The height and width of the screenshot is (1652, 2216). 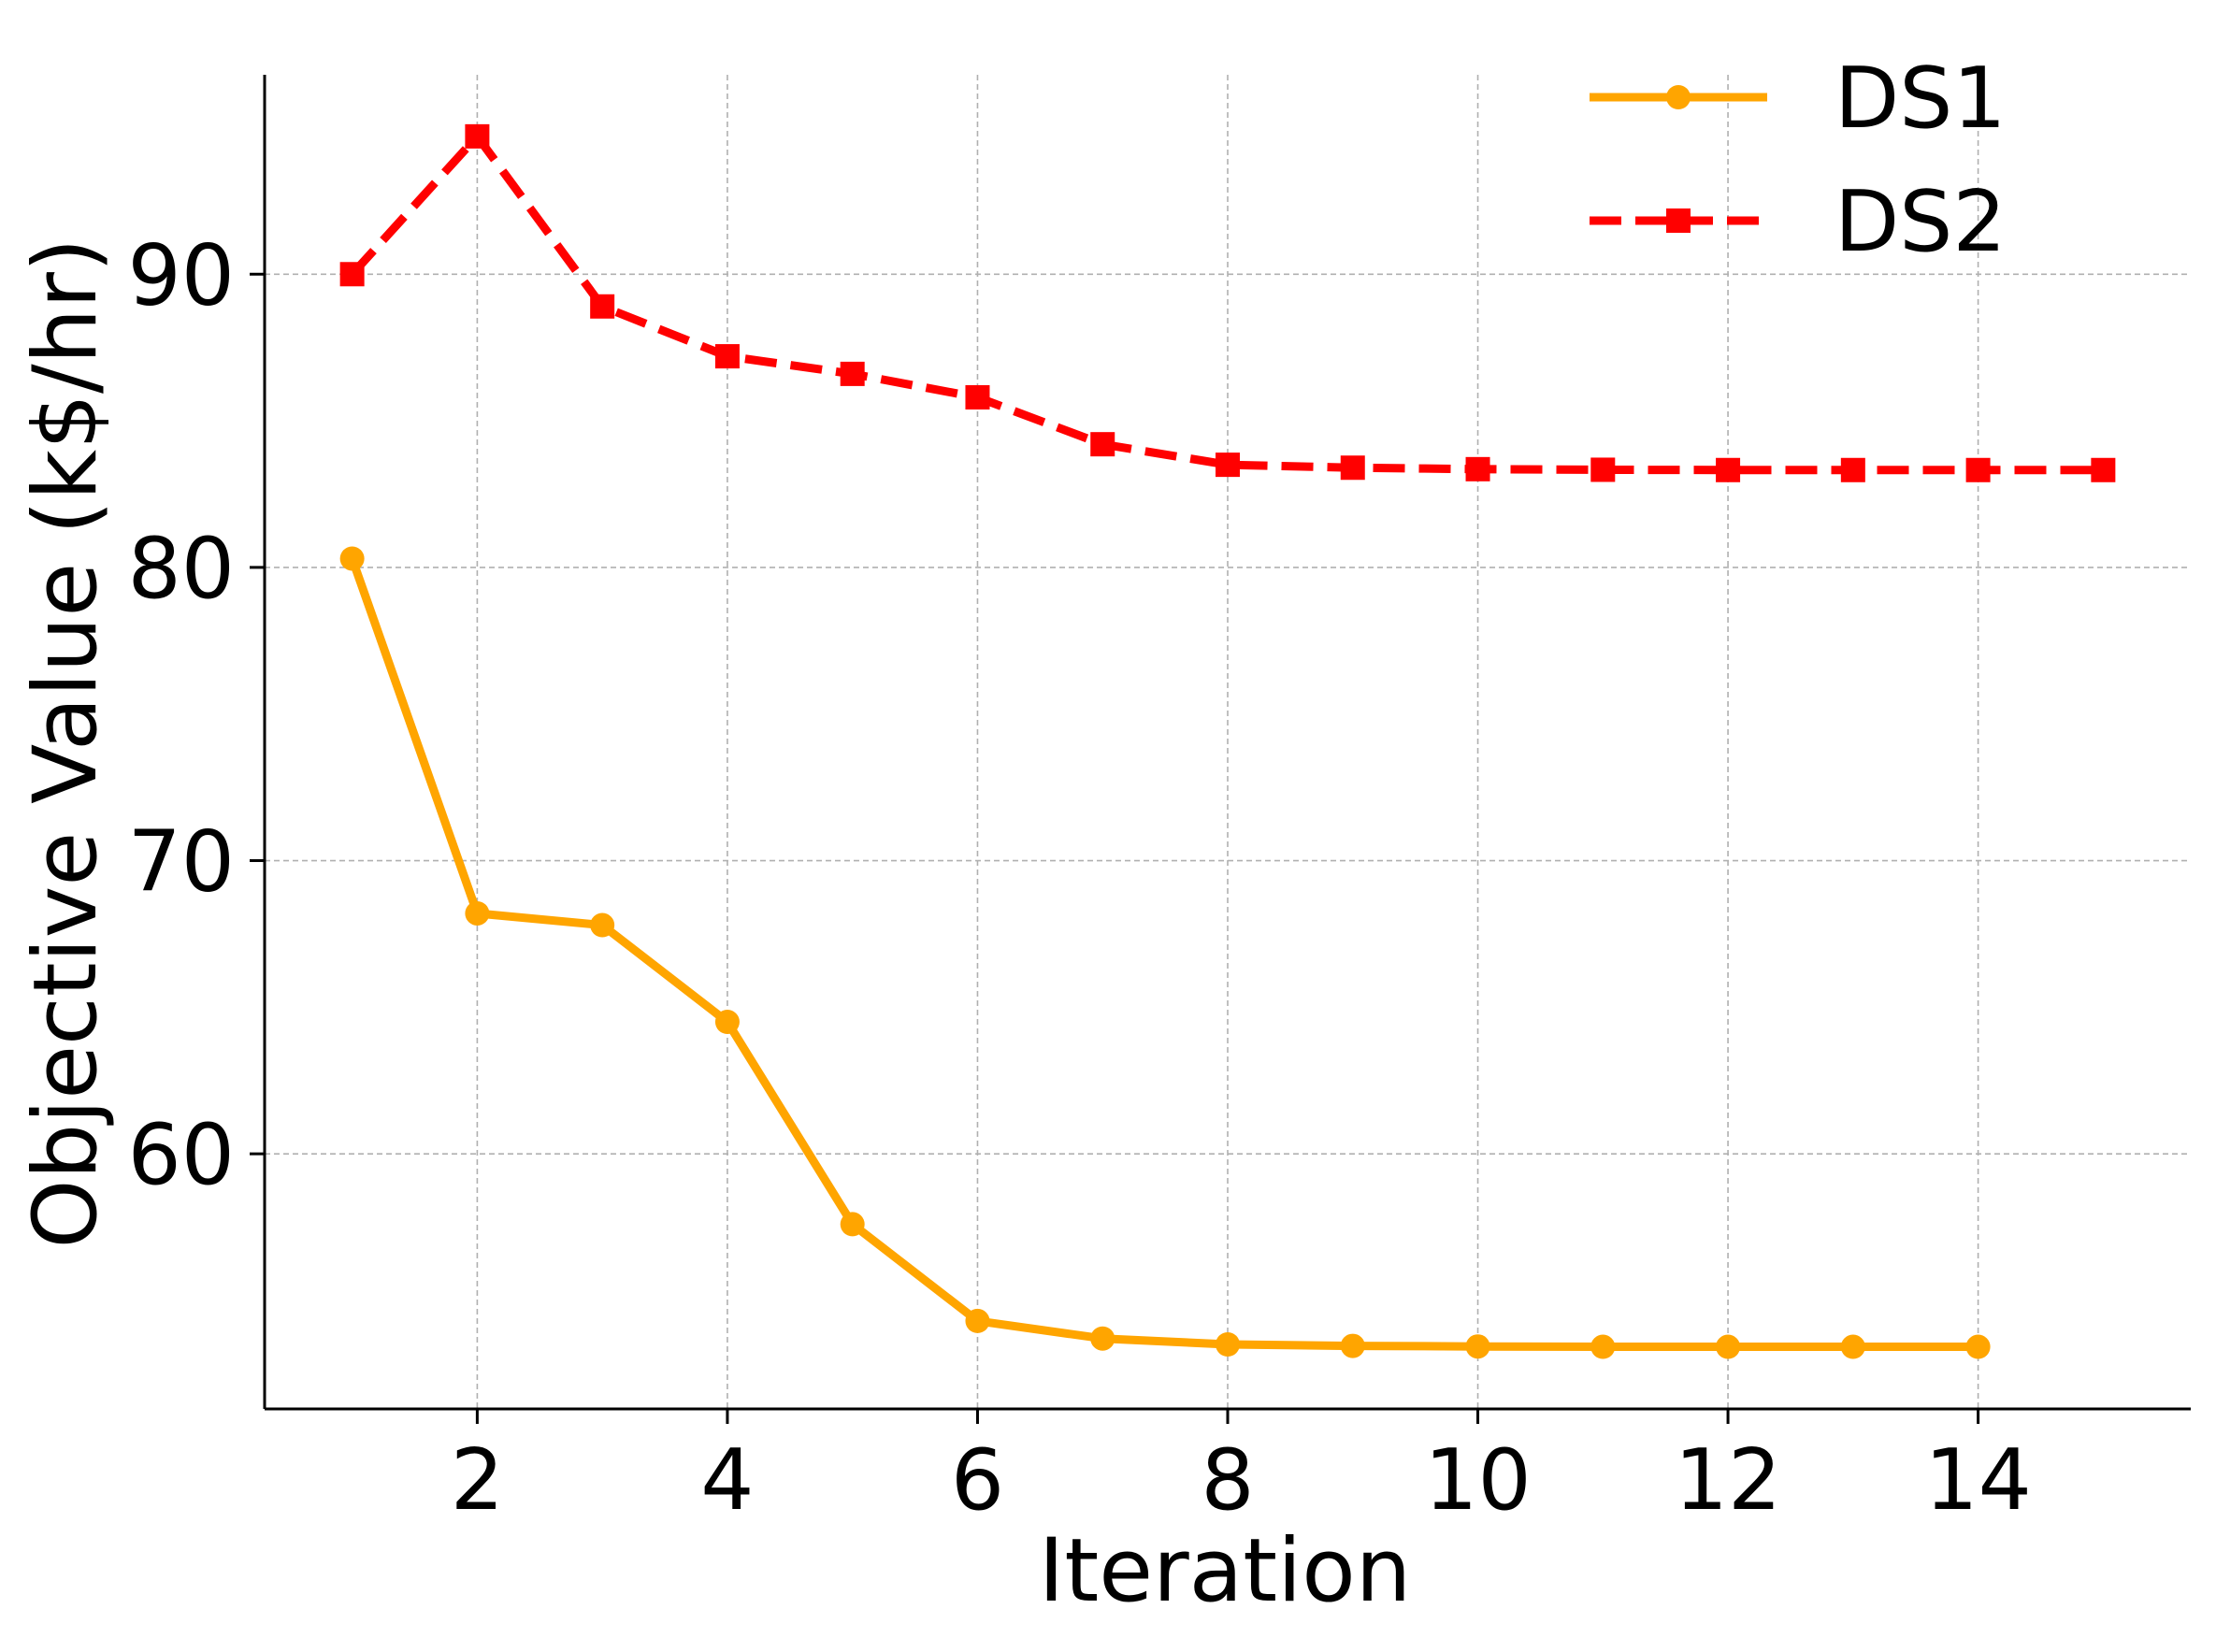 I want to click on y-tick-label: 70, so click(x=181, y=862).